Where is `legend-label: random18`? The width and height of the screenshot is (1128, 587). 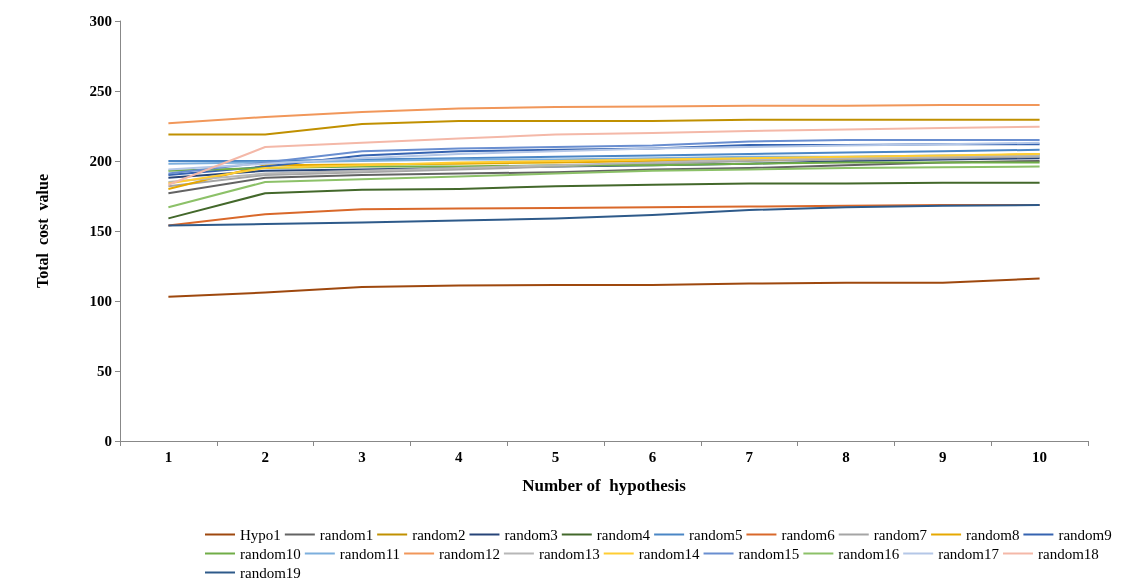 legend-label: random18 is located at coordinates (1068, 553).